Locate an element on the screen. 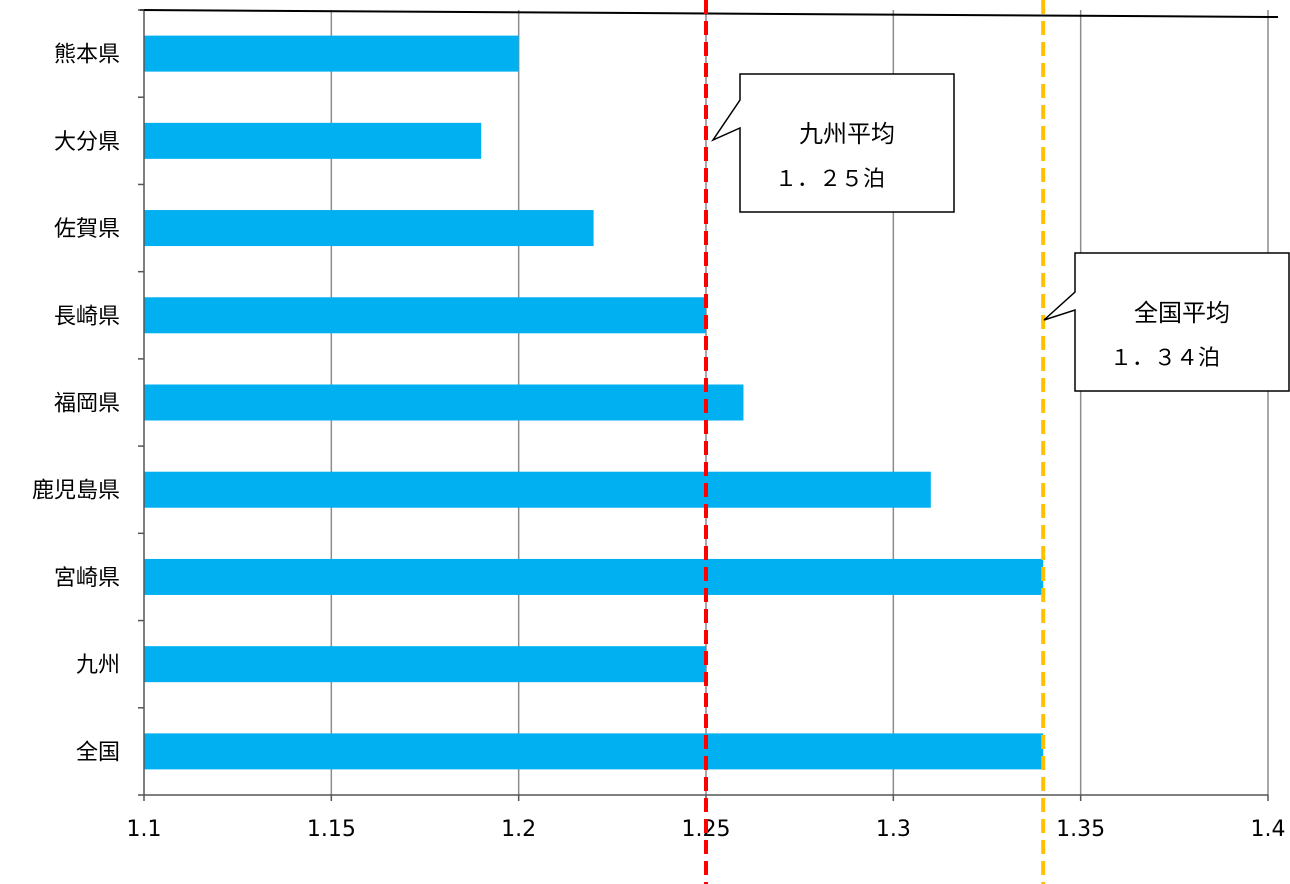 This screenshot has width=1290, height=884. category-label: 全国 is located at coordinates (98, 752).